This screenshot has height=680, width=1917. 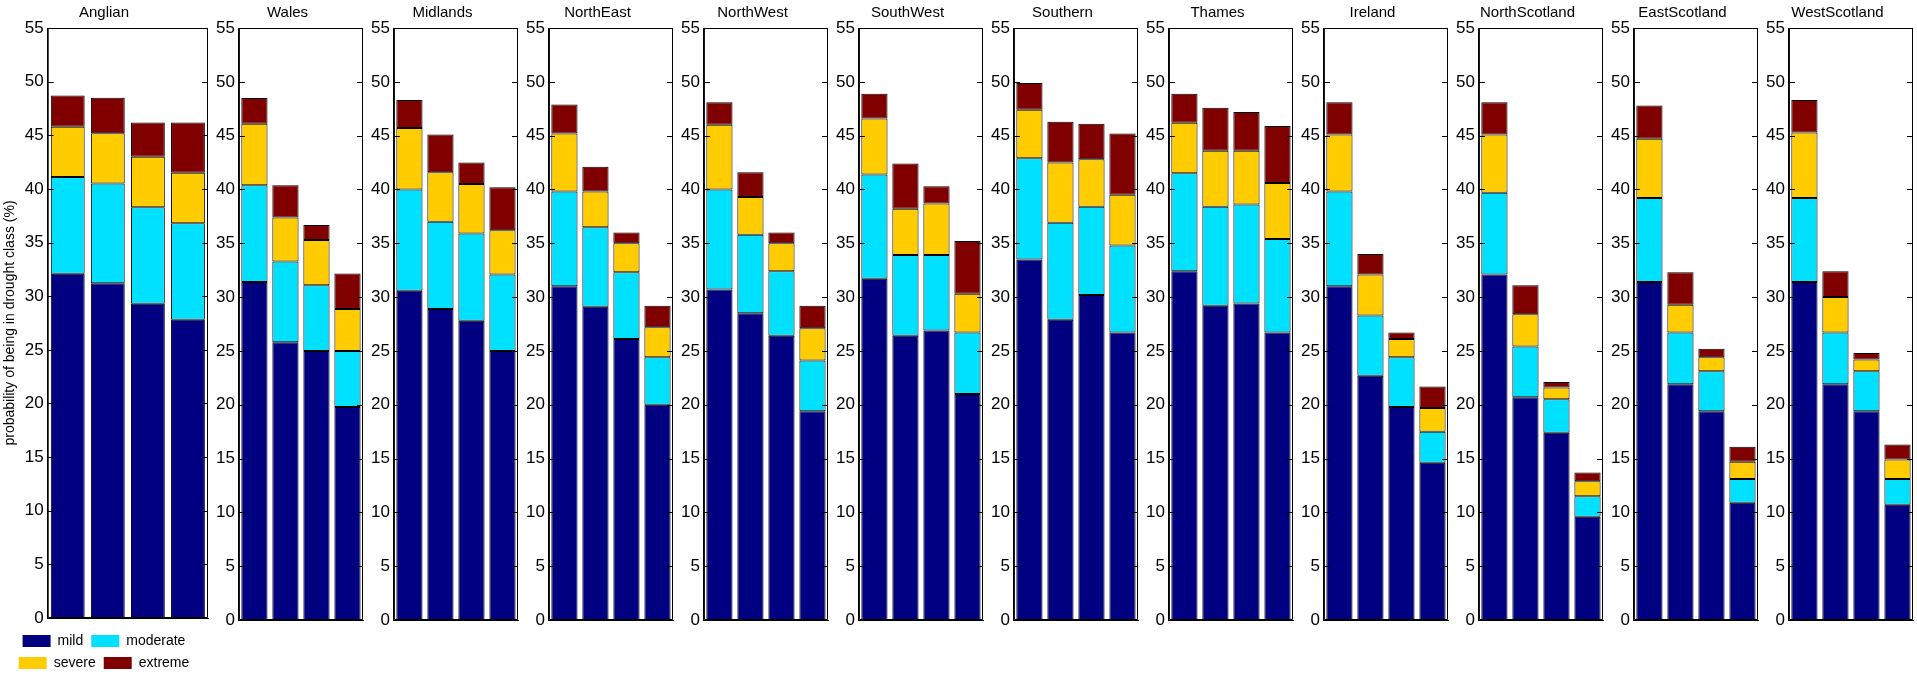 What do you see at coordinates (1372, 12) in the screenshot?
I see `chart-title: Ireland` at bounding box center [1372, 12].